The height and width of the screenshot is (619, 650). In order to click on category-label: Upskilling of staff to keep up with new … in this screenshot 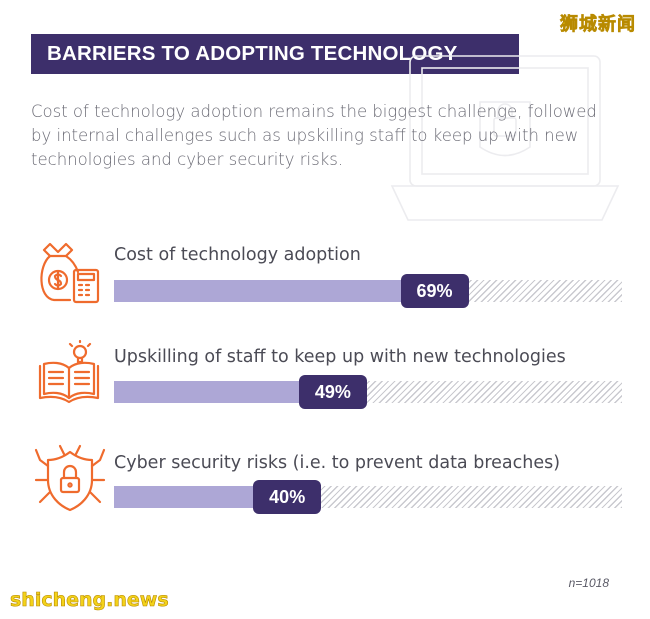, I will do `click(340, 357)`.